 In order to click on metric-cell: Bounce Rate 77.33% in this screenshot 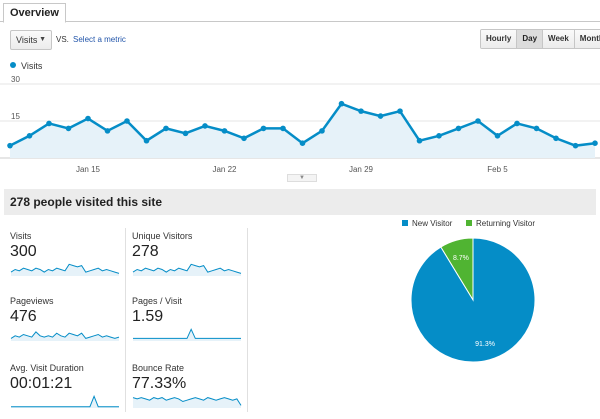, I will do `click(191, 391)`.